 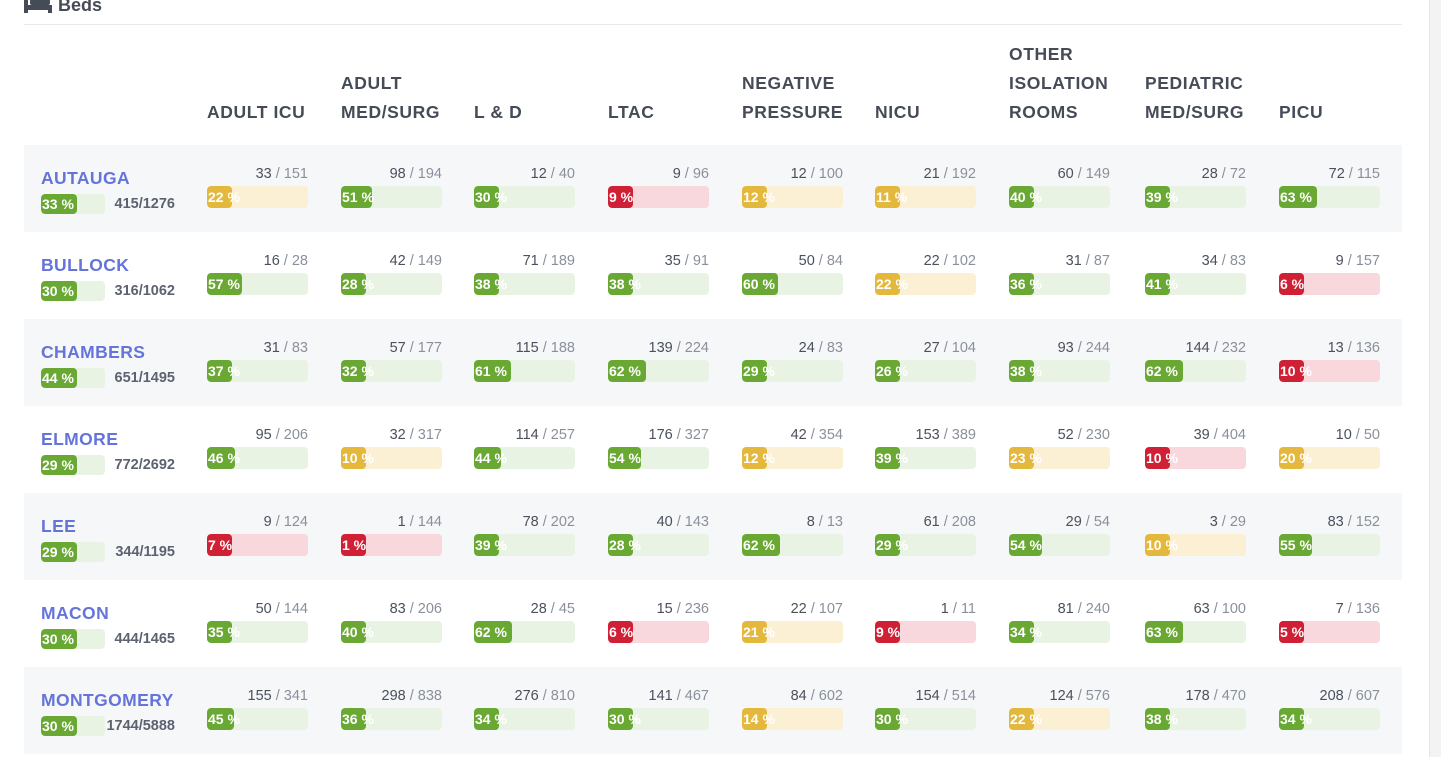 I want to click on beds-used: 28, so click(x=1209, y=174).